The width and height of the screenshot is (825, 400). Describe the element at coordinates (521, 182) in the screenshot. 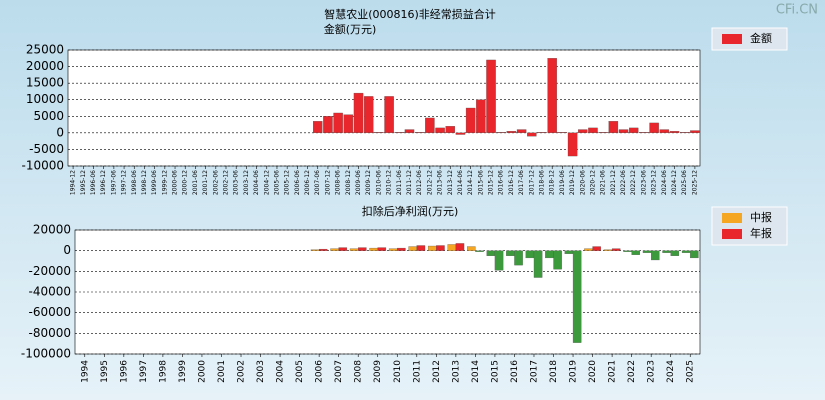

I see `x-tick-label: 2017-06` at that location.